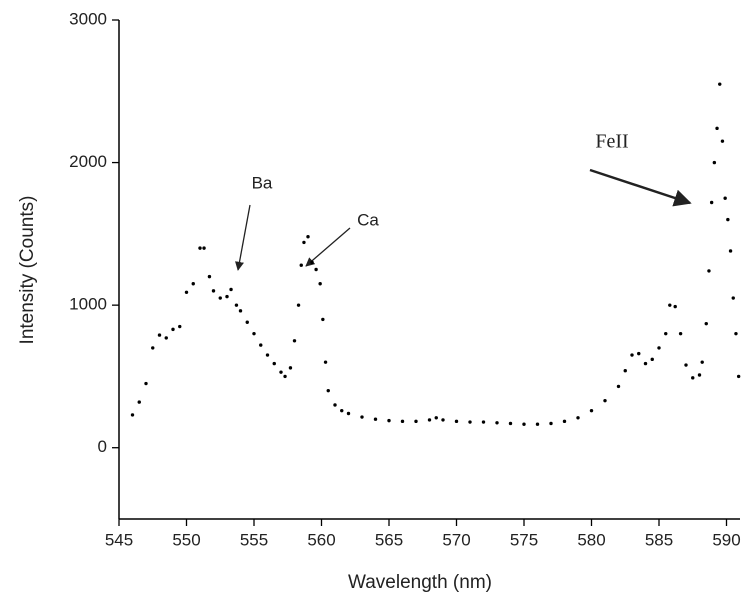 This screenshot has height=608, width=746. Describe the element at coordinates (456, 539) in the screenshot. I see `x-tick-label: 570` at that location.